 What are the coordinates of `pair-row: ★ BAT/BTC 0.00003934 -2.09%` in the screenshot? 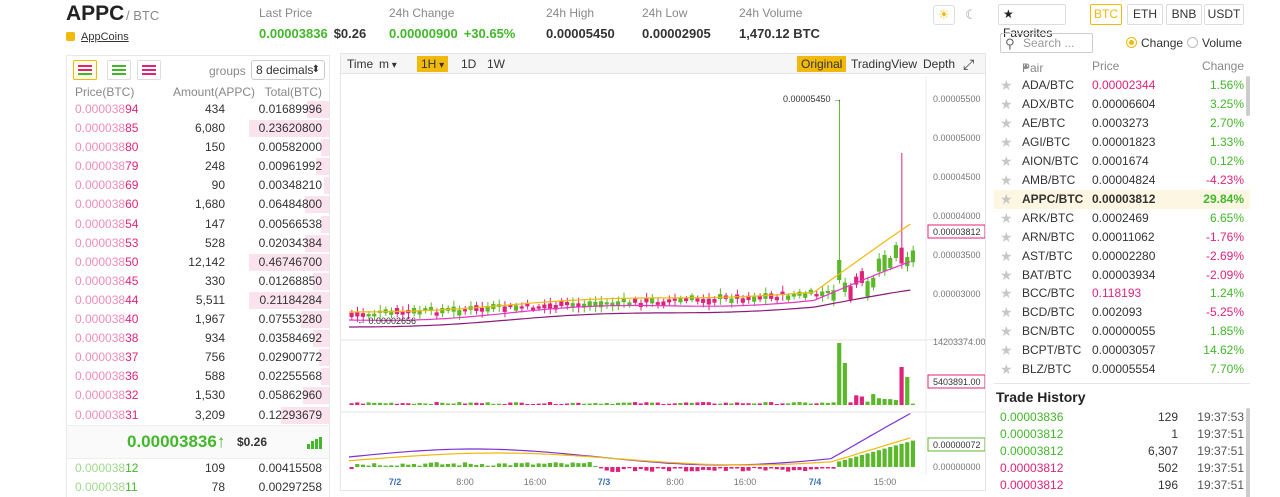 It's located at (1122, 275).